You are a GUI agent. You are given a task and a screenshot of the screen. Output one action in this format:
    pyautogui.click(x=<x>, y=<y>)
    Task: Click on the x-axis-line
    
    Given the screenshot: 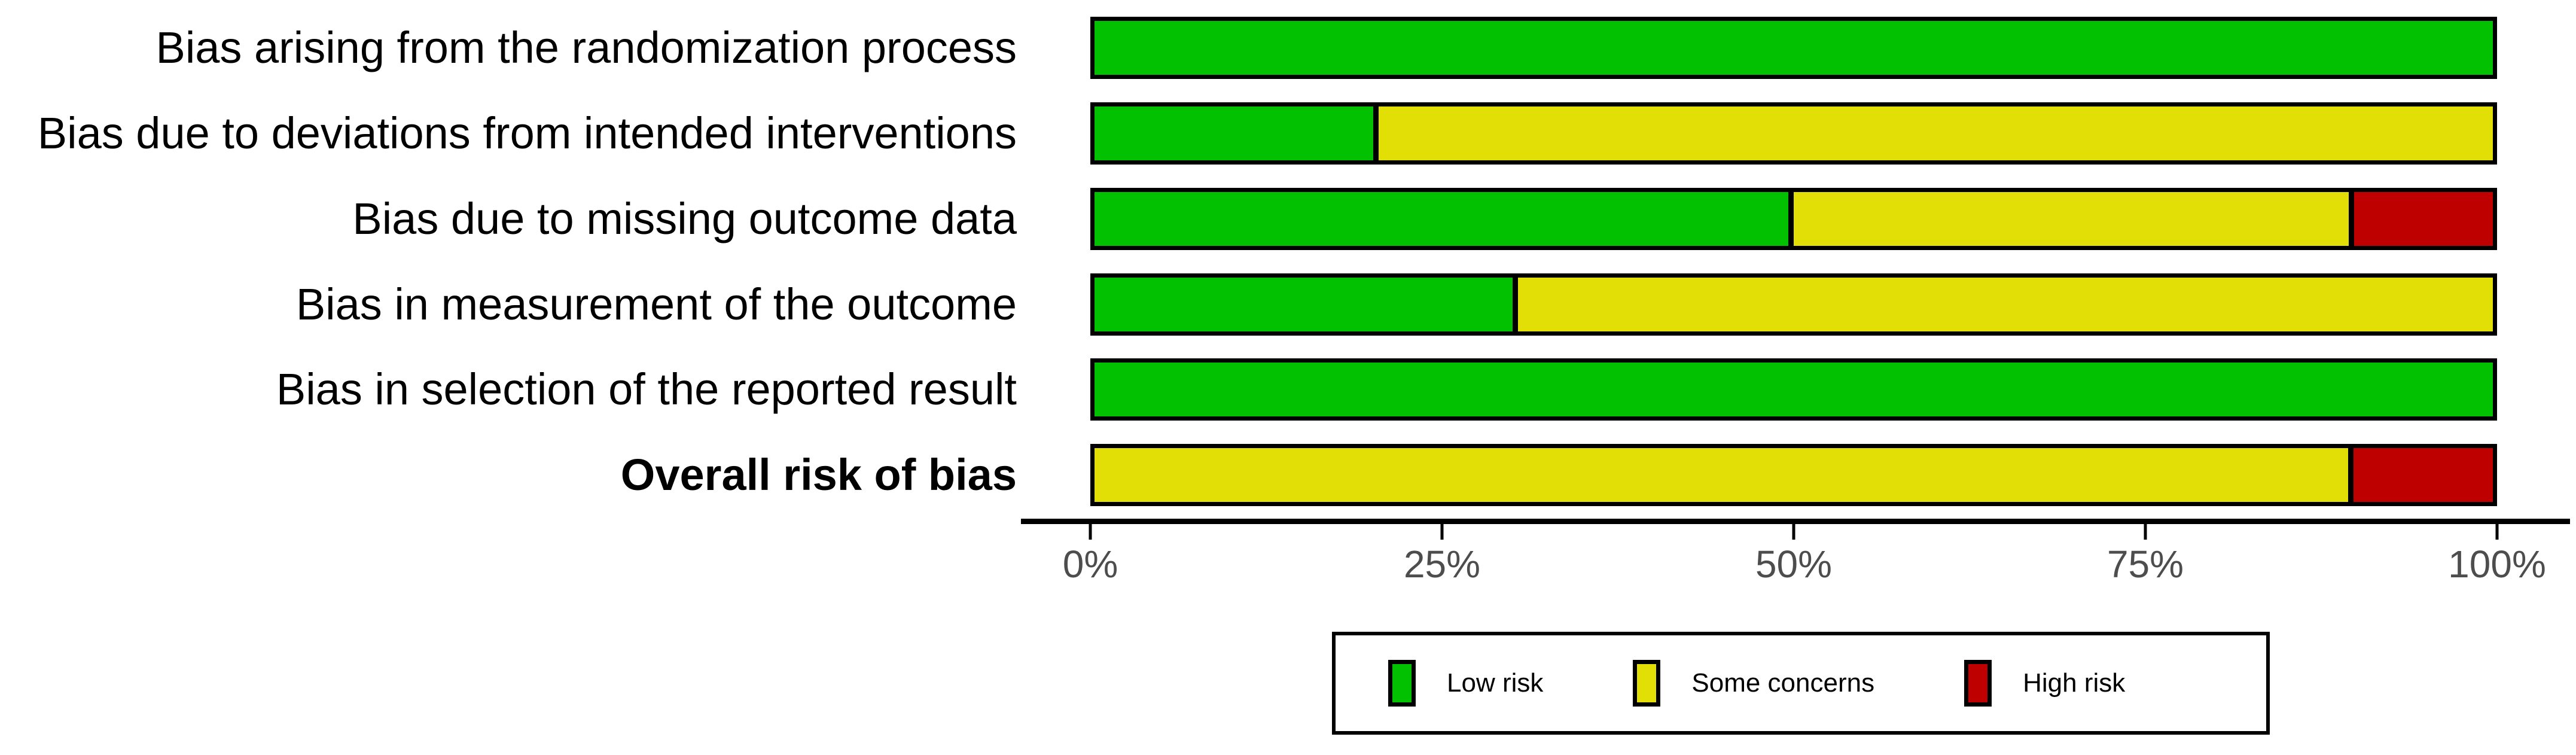 What is the action you would take?
    pyautogui.click(x=1796, y=521)
    